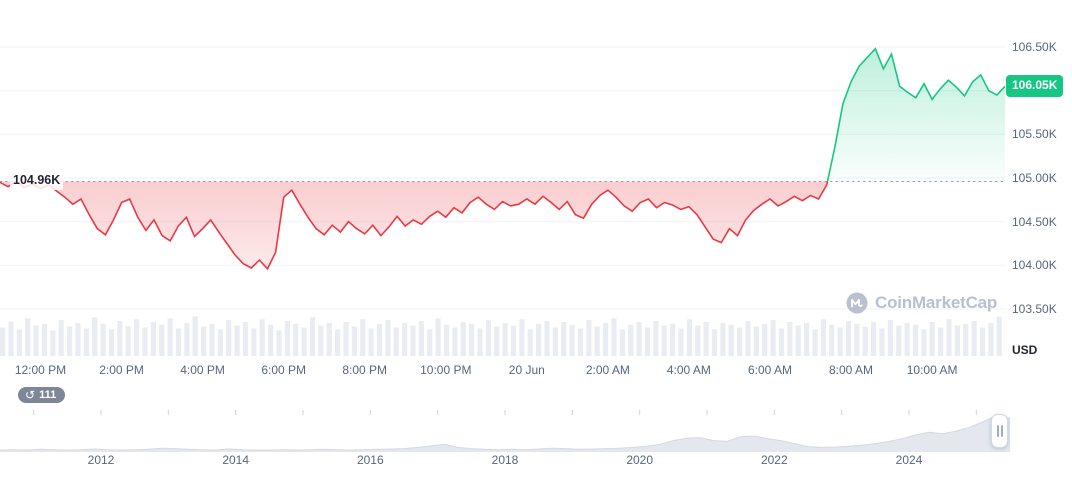 The height and width of the screenshot is (477, 1072). What do you see at coordinates (640, 460) in the screenshot?
I see `timeline-year-label: 2020` at bounding box center [640, 460].